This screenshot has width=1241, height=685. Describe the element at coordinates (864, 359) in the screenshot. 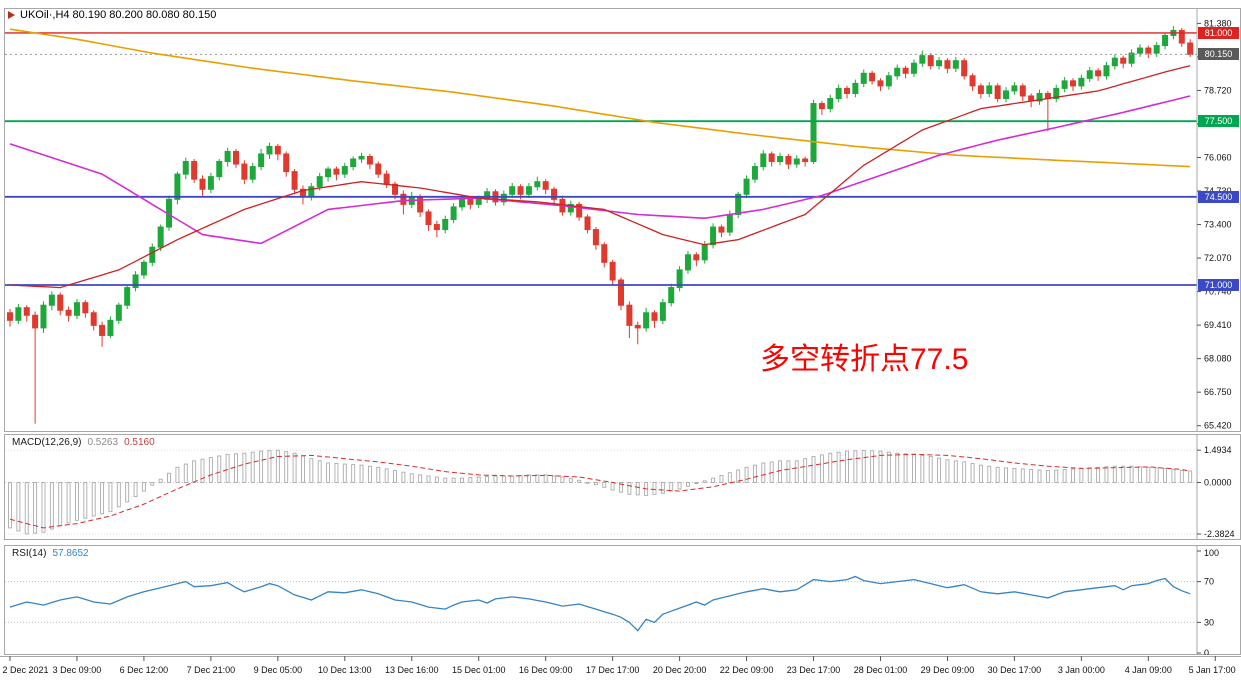

I see `price-annotation: 多空转折点77.5` at that location.